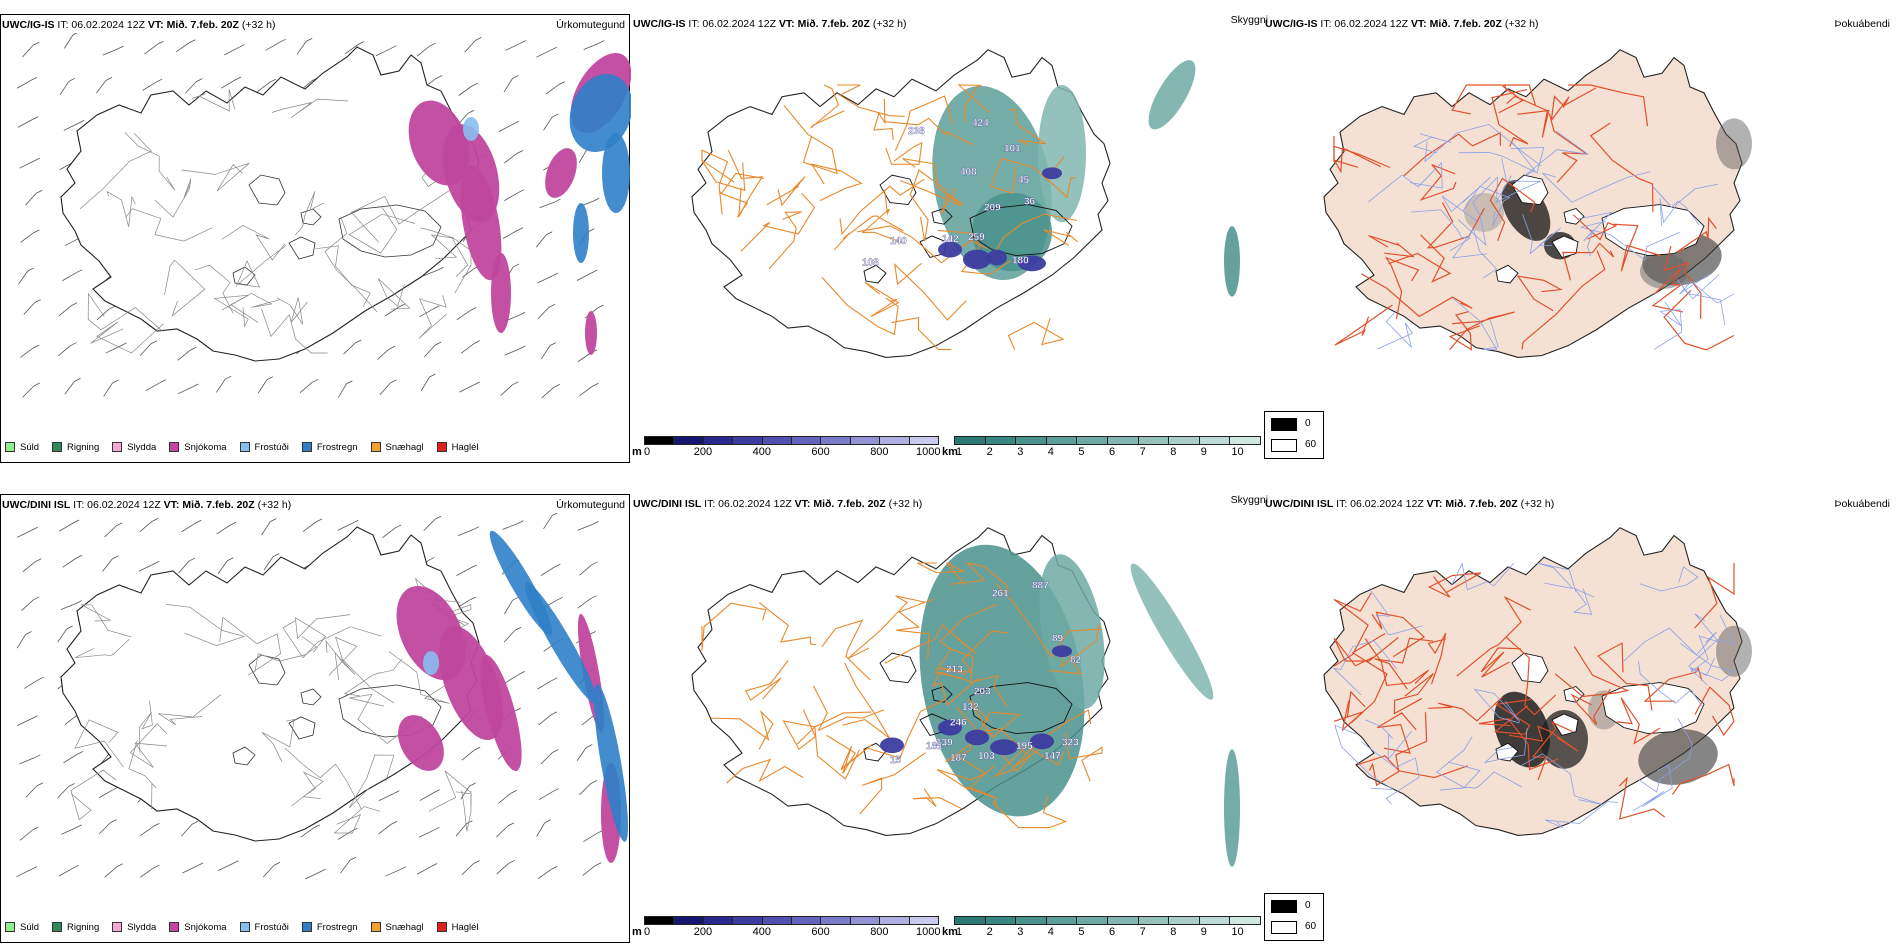 Image resolution: width=1900 pixels, height=950 pixels. What do you see at coordinates (202, 25) in the screenshot?
I see `valid-time: Mið. 7.feb. 20Z` at bounding box center [202, 25].